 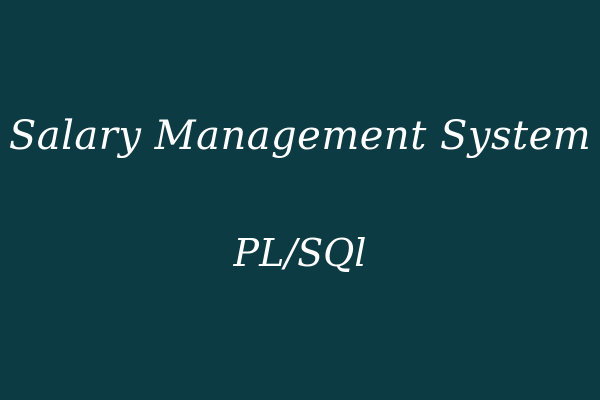 What do you see at coordinates (300, 253) in the screenshot?
I see `slide-subtitle: PL/SQl` at bounding box center [300, 253].